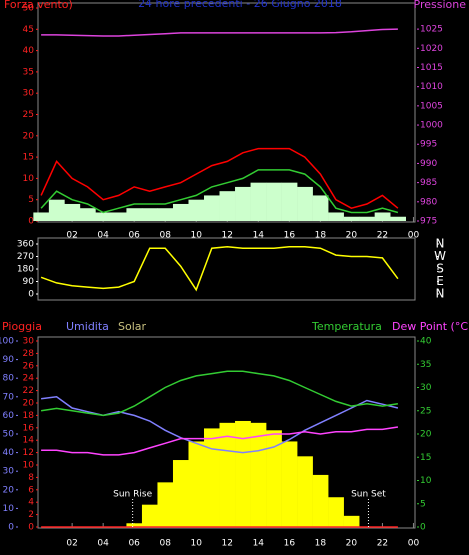 This screenshot has height=555, width=469. Describe the element at coordinates (431, 106) in the screenshot. I see `y2-tick-label: 1005` at that location.